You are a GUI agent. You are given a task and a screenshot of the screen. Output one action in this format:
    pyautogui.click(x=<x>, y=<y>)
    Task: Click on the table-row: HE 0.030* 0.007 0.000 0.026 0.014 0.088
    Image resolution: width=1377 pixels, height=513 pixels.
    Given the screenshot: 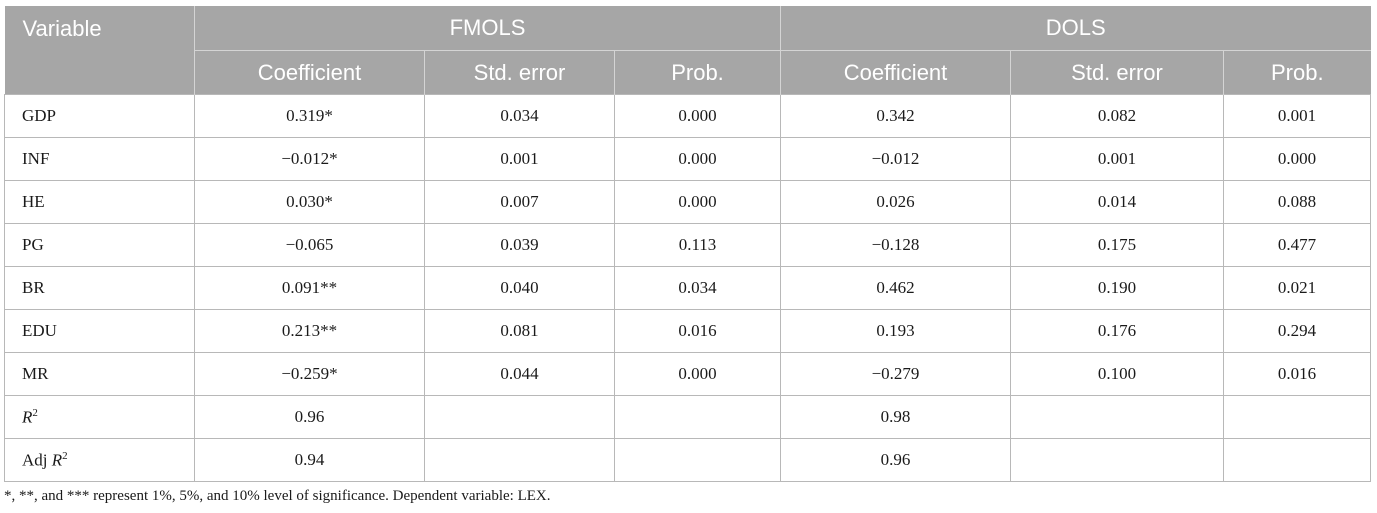 What is the action you would take?
    pyautogui.click(x=688, y=202)
    